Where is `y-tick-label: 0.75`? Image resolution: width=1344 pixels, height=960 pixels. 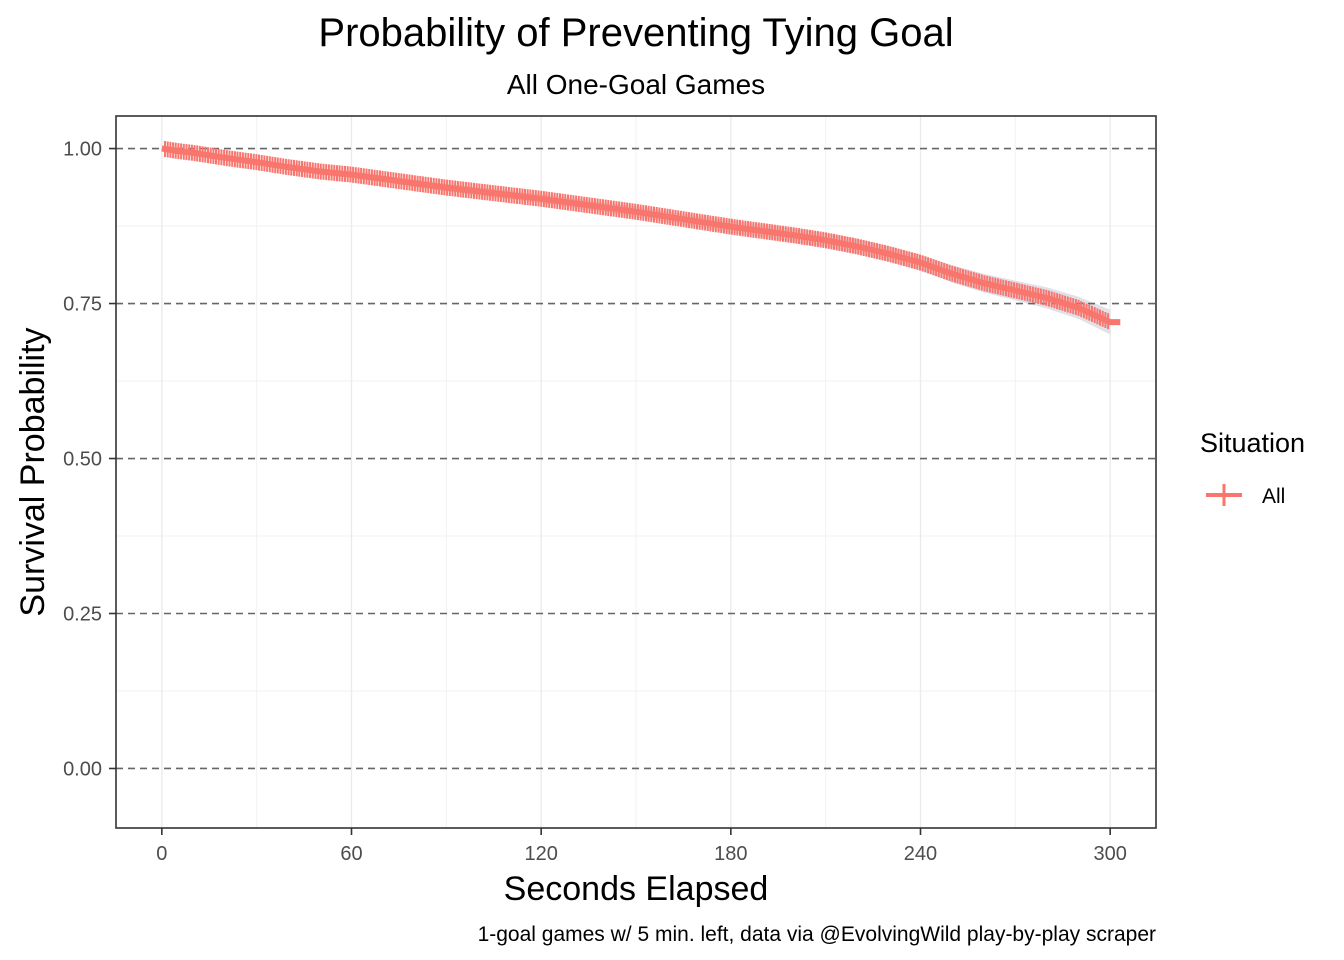
y-tick-label: 0.75 is located at coordinates (82, 305).